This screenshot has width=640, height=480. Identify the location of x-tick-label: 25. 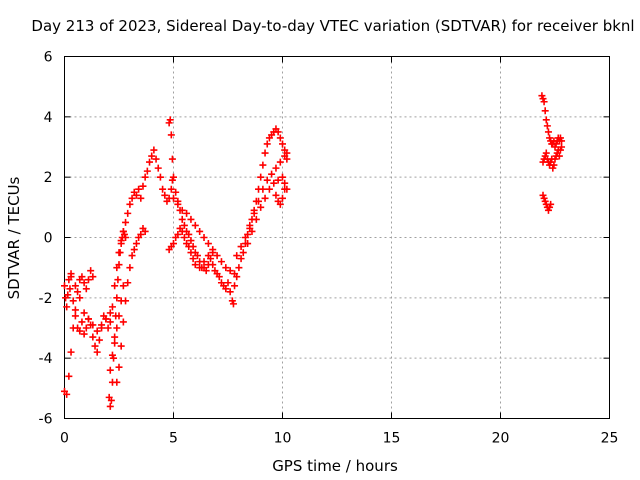
(610, 439).